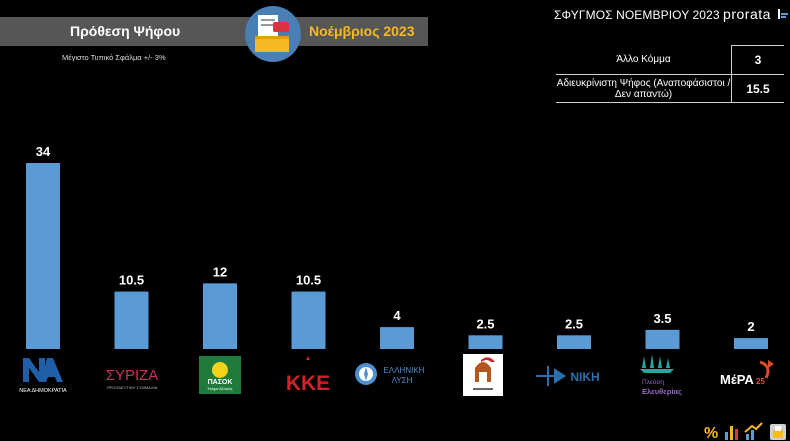  I want to click on niki-logo-text: ΝΙΚΗ, so click(584, 377).